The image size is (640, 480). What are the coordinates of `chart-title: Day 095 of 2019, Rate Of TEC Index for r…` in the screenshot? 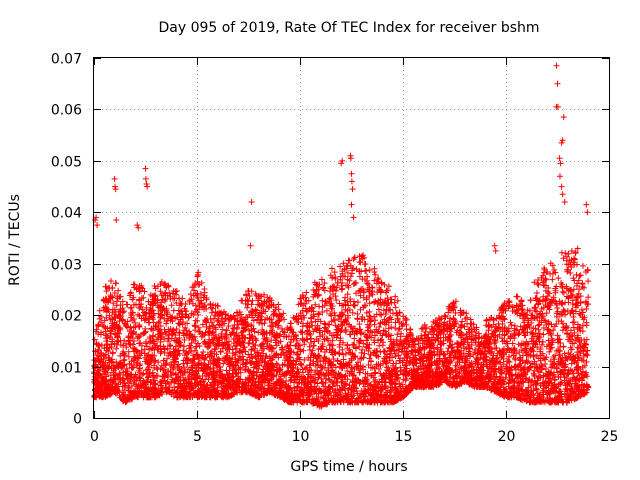 It's located at (348, 28).